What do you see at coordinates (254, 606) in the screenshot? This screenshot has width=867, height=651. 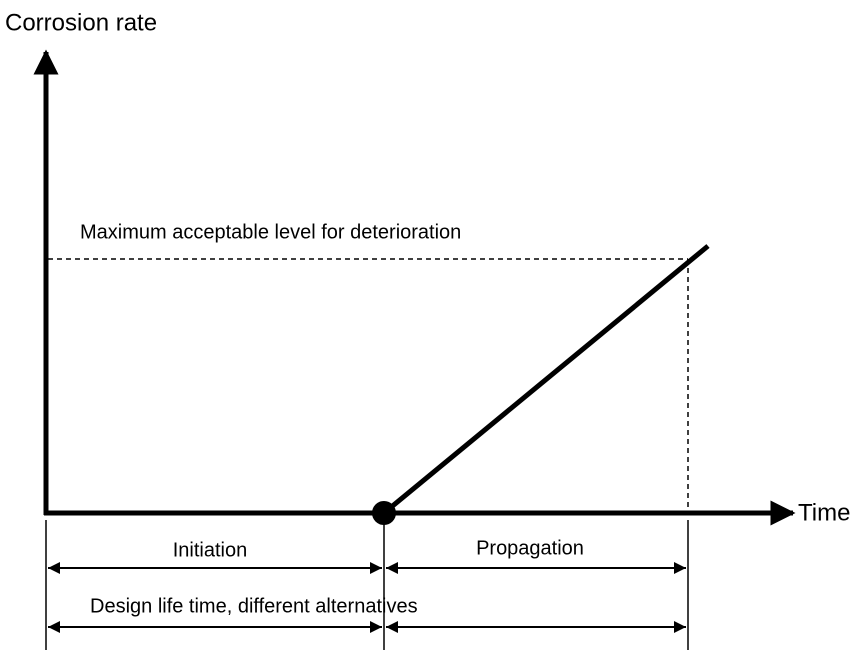 I see `design-life-label: Design life time, different alternatives` at bounding box center [254, 606].